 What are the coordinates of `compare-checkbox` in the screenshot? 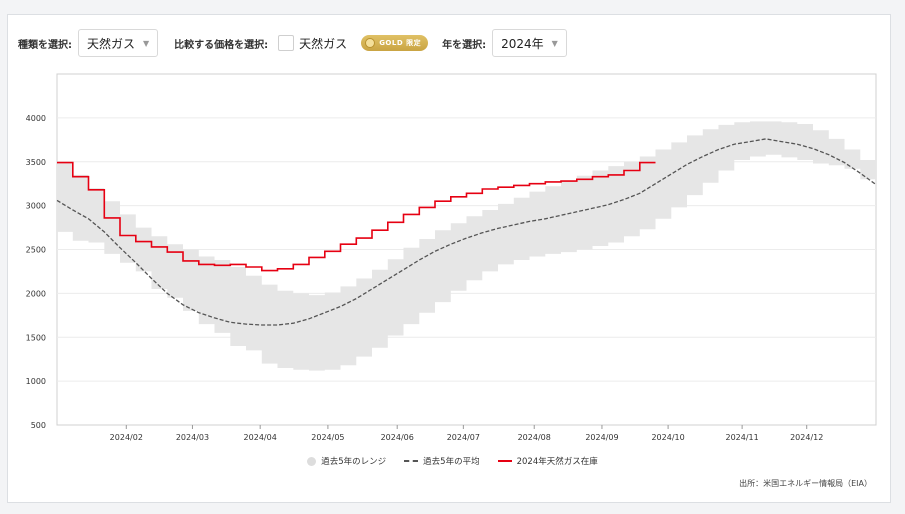 It's located at (286, 43).